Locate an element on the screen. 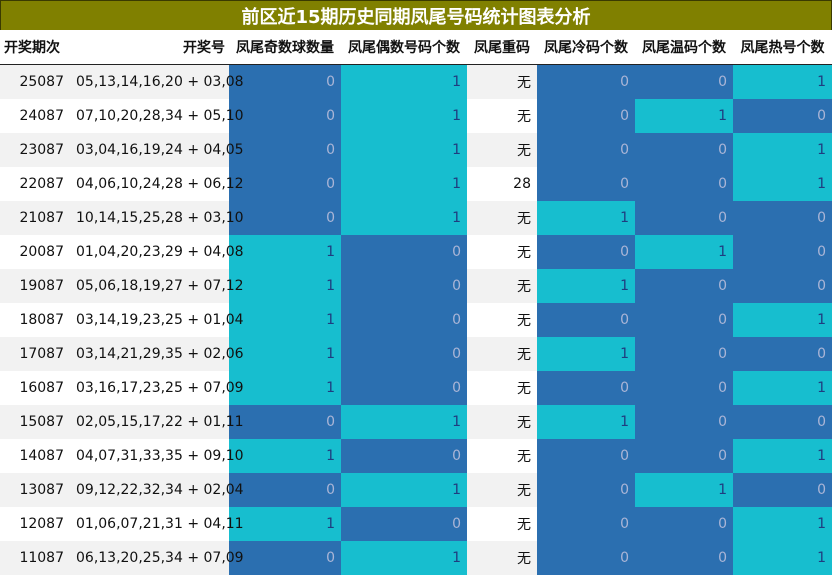 Image resolution: width=832 pixels, height=575 pixels. cell-issue: 16087 is located at coordinates (35, 388).